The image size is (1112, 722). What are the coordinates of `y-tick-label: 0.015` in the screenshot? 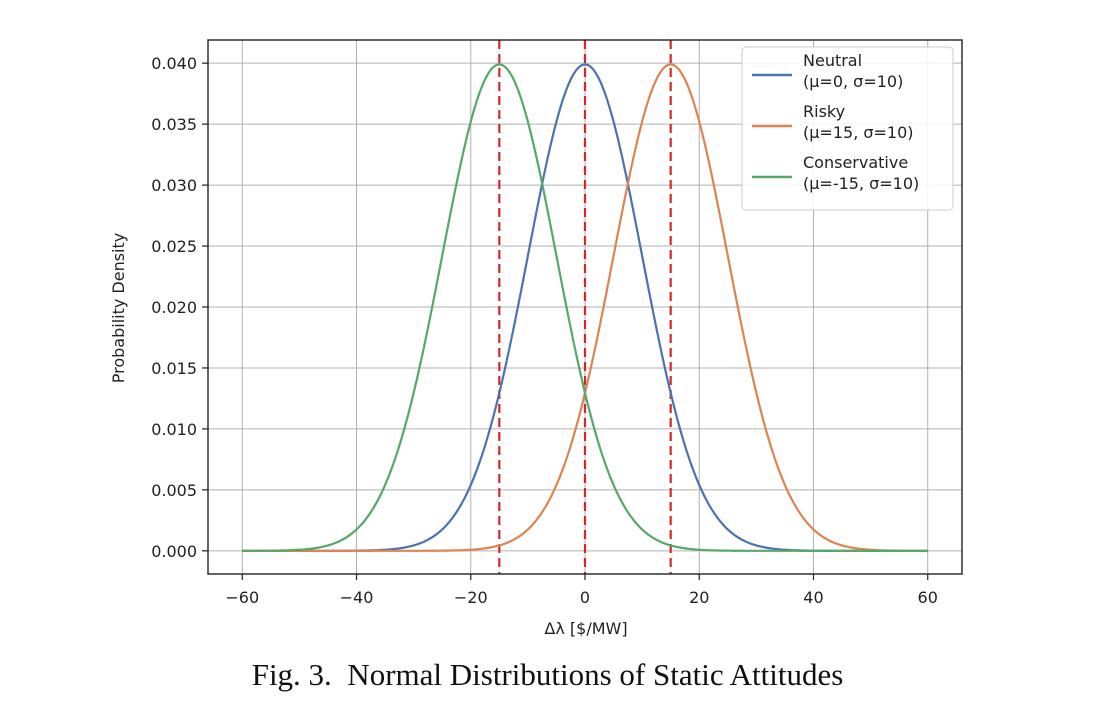 It's located at (174, 368).